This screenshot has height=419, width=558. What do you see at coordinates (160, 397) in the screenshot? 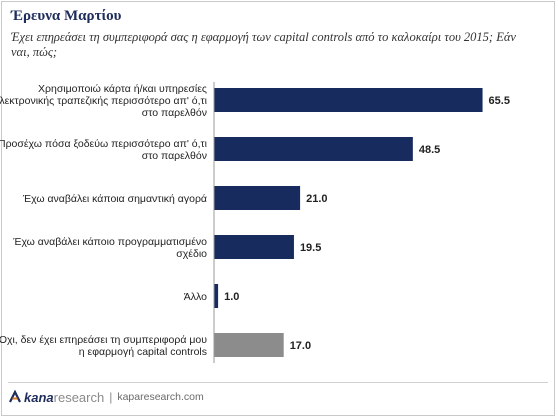
I see `footer-url: kaparesearch.com` at bounding box center [160, 397].